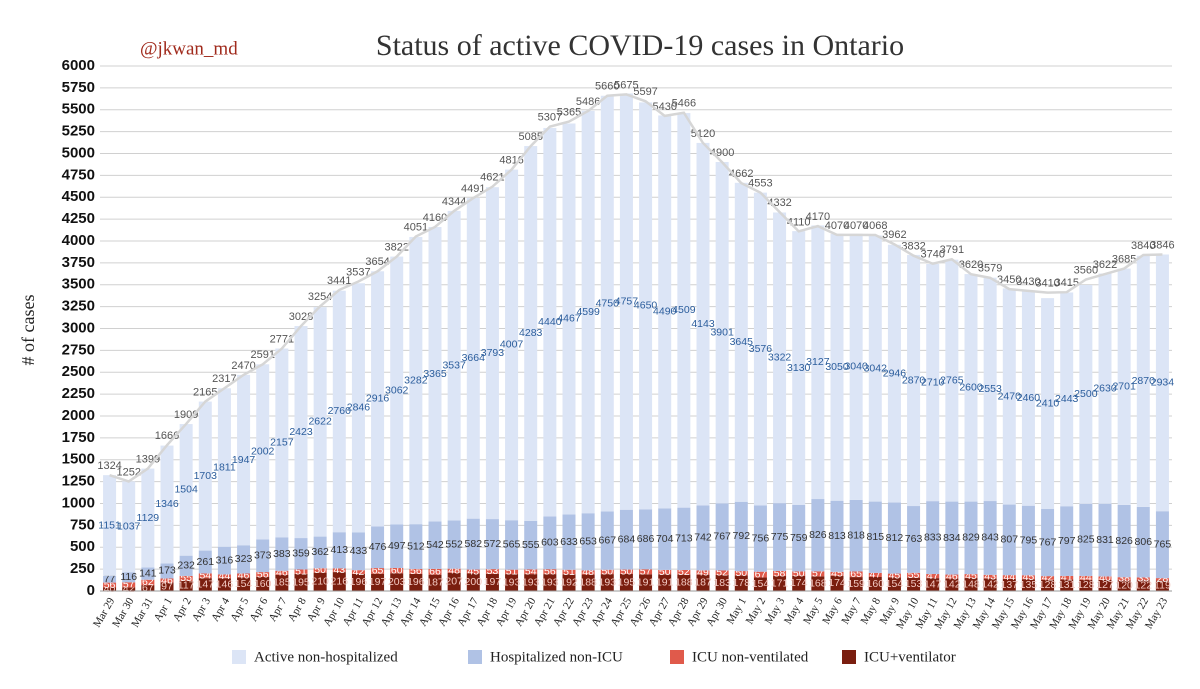  Describe the element at coordinates (627, 582) in the screenshot. I see `data-label: 195` at that location.